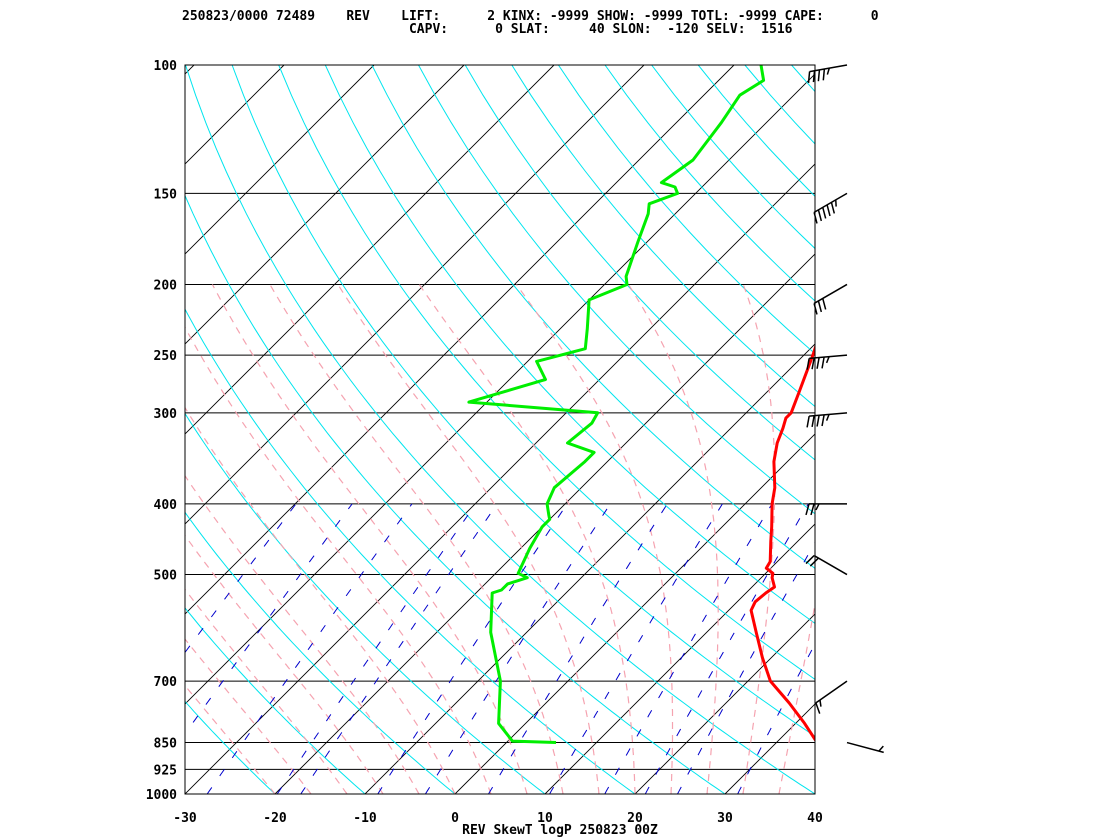 This screenshot has width=1120, height=840. Describe the element at coordinates (815, 818) in the screenshot. I see `temperature-tick-label: 40` at that location.